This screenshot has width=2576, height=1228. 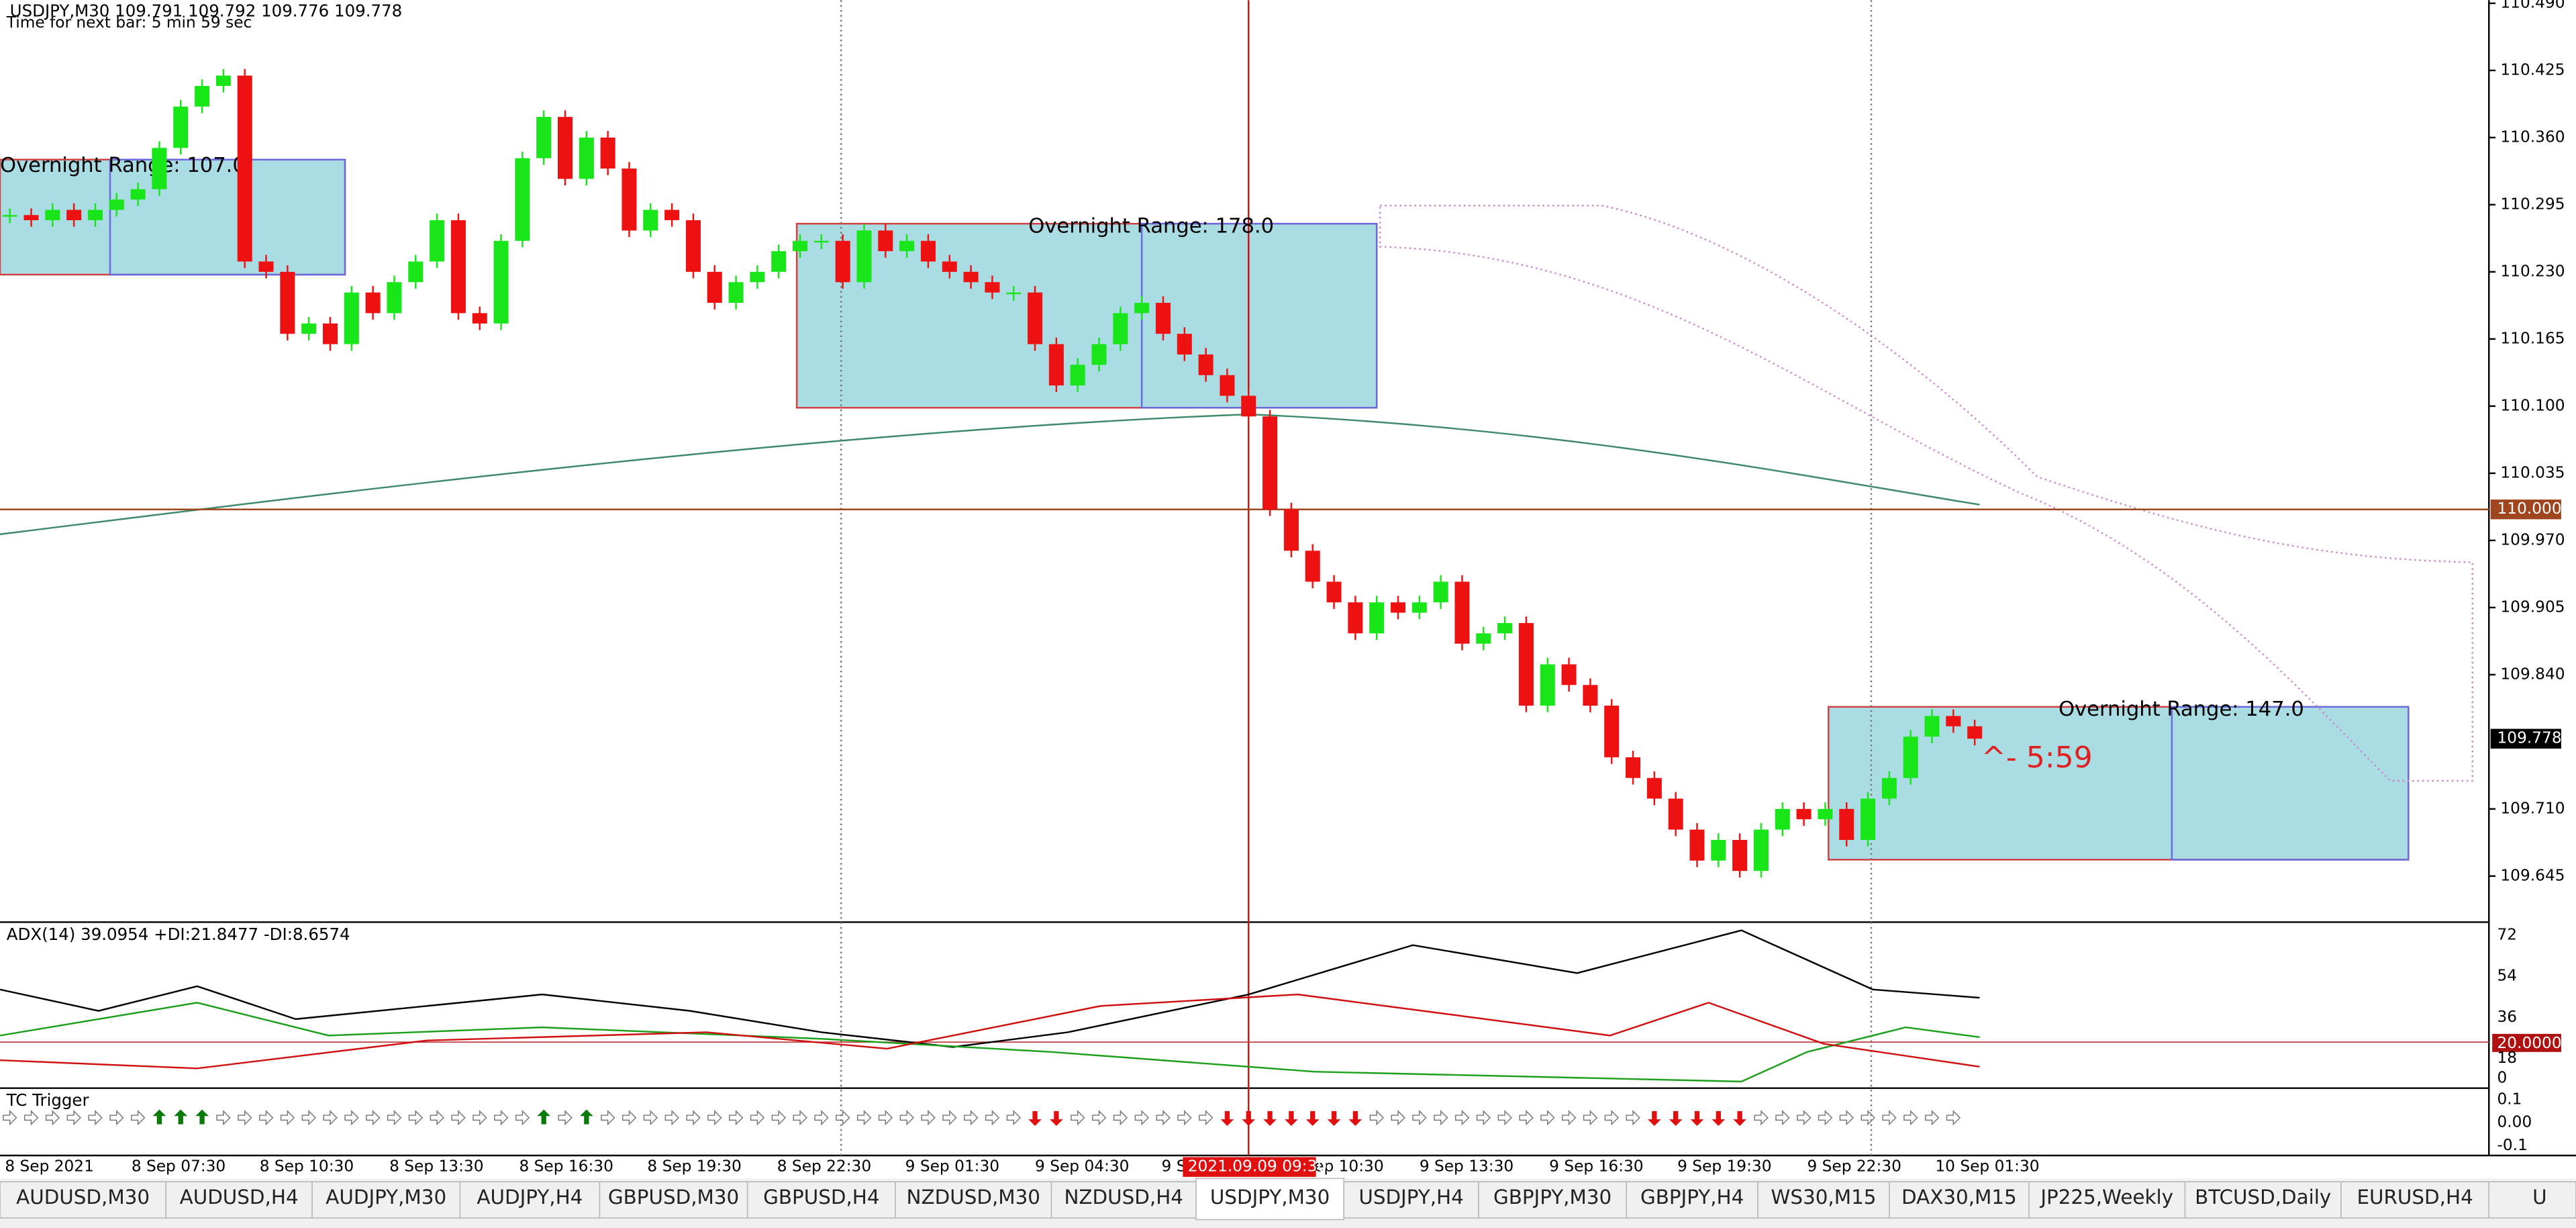 What do you see at coordinates (824, 1167) in the screenshot?
I see `time-label: 8 Sep 22:30` at bounding box center [824, 1167].